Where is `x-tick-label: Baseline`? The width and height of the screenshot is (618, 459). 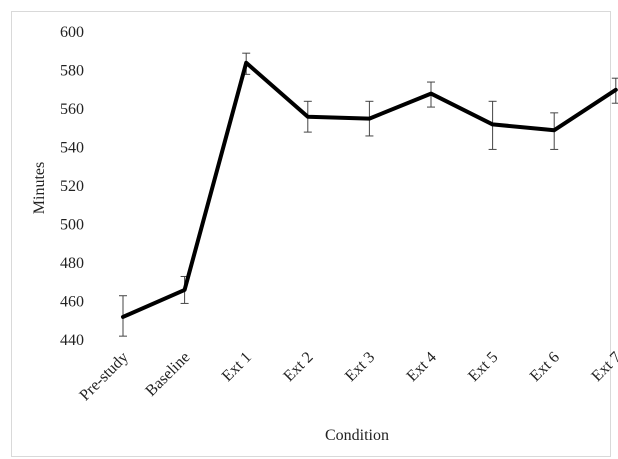
x-tick-label: Baseline is located at coordinates (167, 374).